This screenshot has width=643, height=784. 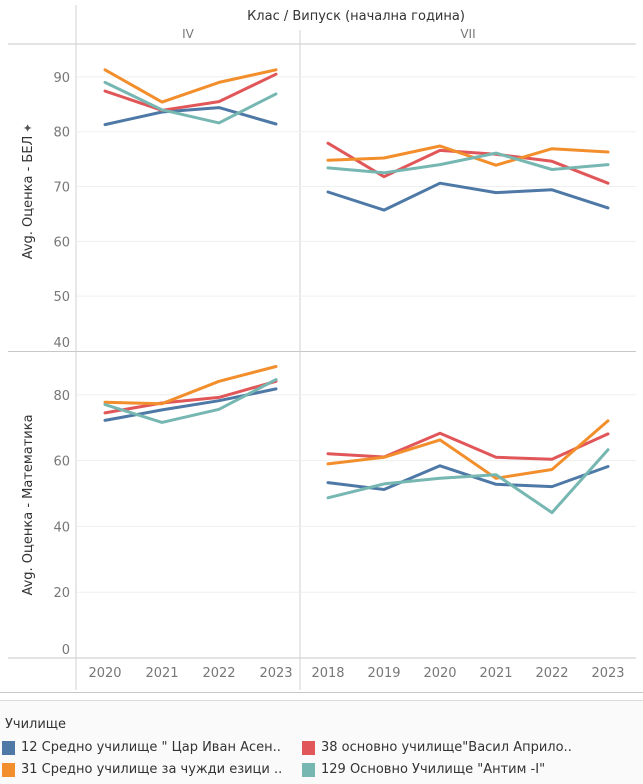 What do you see at coordinates (28, 198) in the screenshot?
I see `y-axis-title: Avg. Оценка - БЕЛ` at bounding box center [28, 198].